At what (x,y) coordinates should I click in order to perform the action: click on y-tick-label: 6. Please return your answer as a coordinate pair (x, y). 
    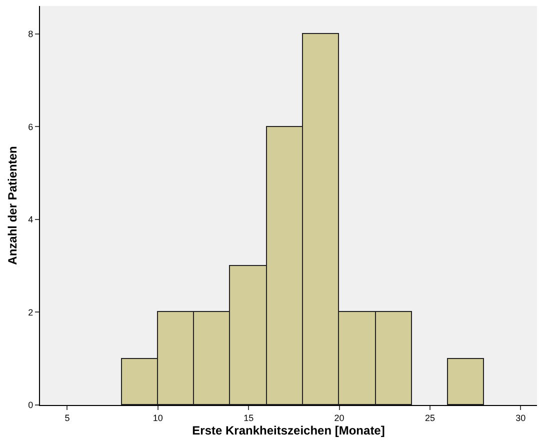
    Looking at the image, I should click on (31, 127).